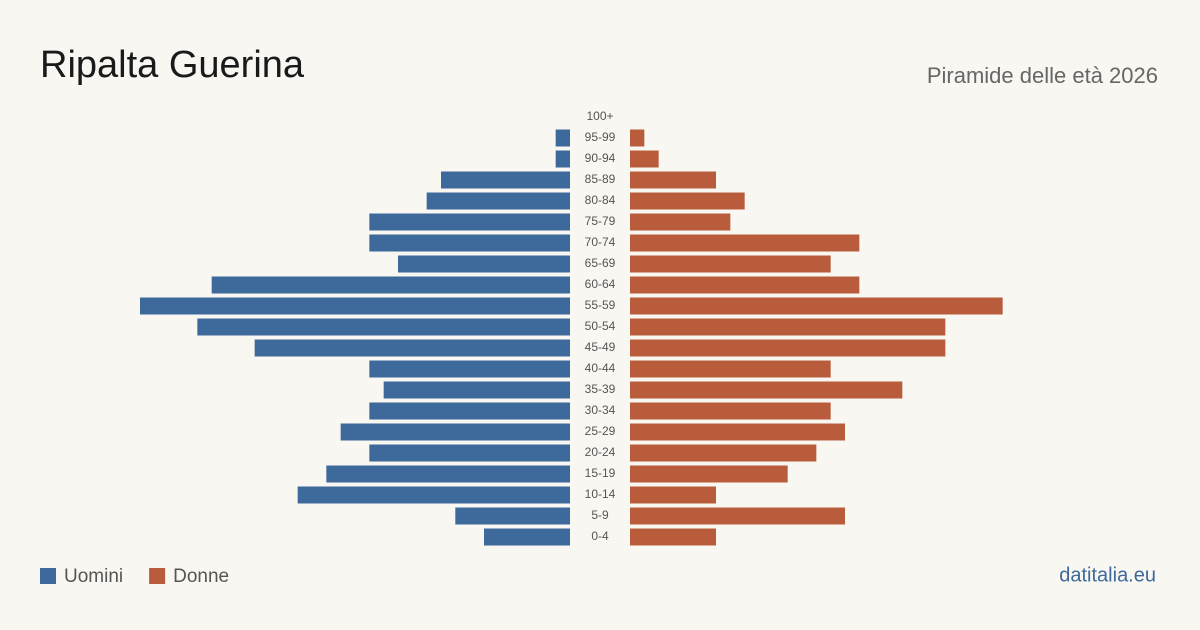 The image size is (1200, 630). I want to click on category-label: 15-19, so click(600, 473).